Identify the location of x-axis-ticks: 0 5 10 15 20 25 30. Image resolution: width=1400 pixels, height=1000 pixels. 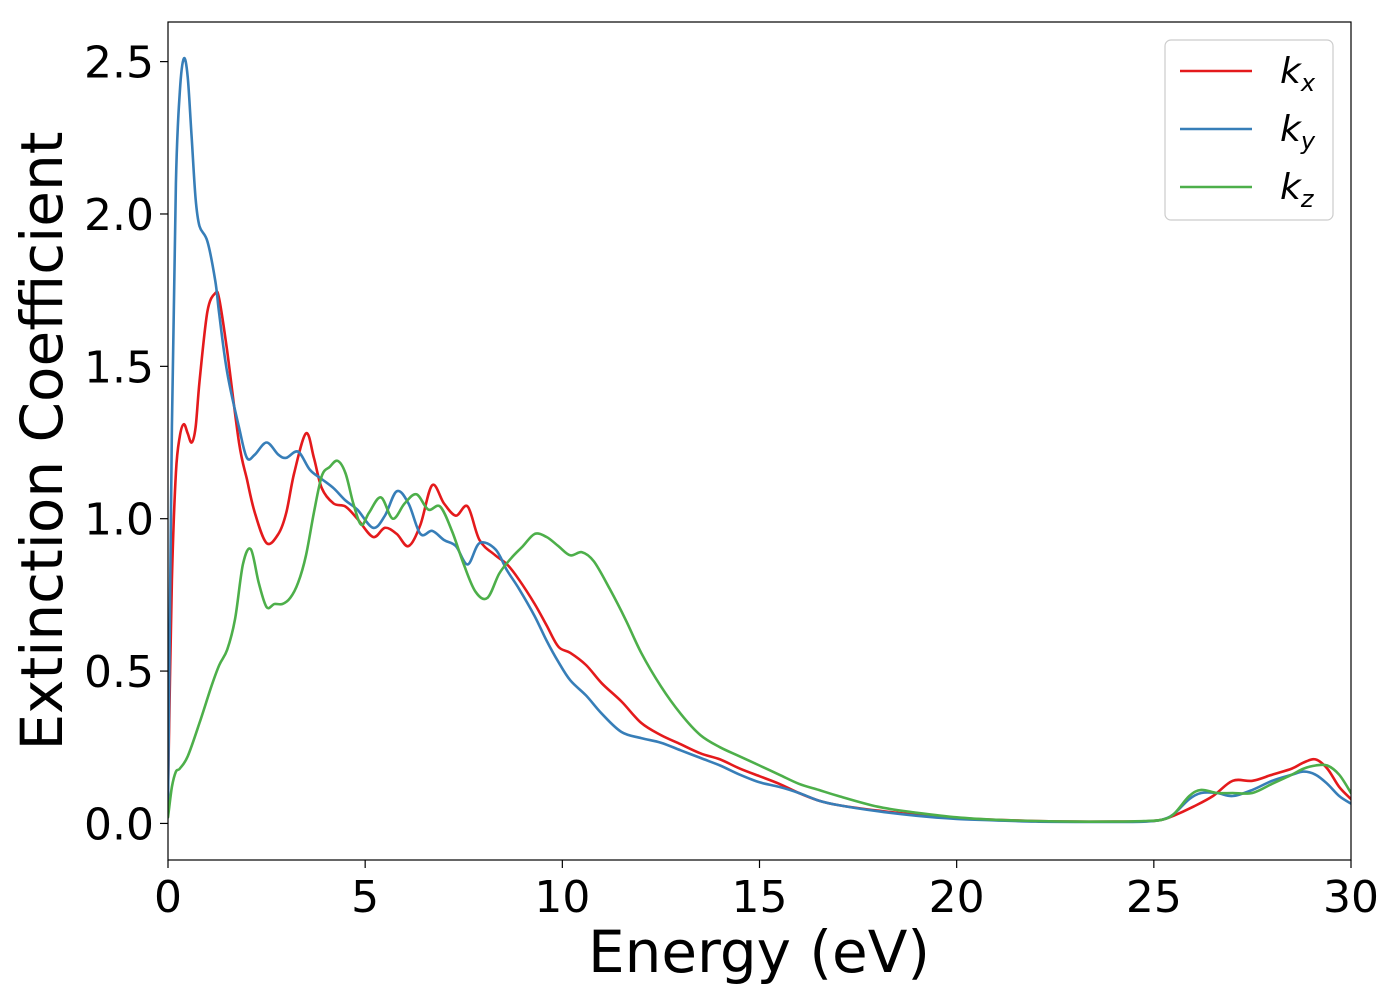
(766, 891).